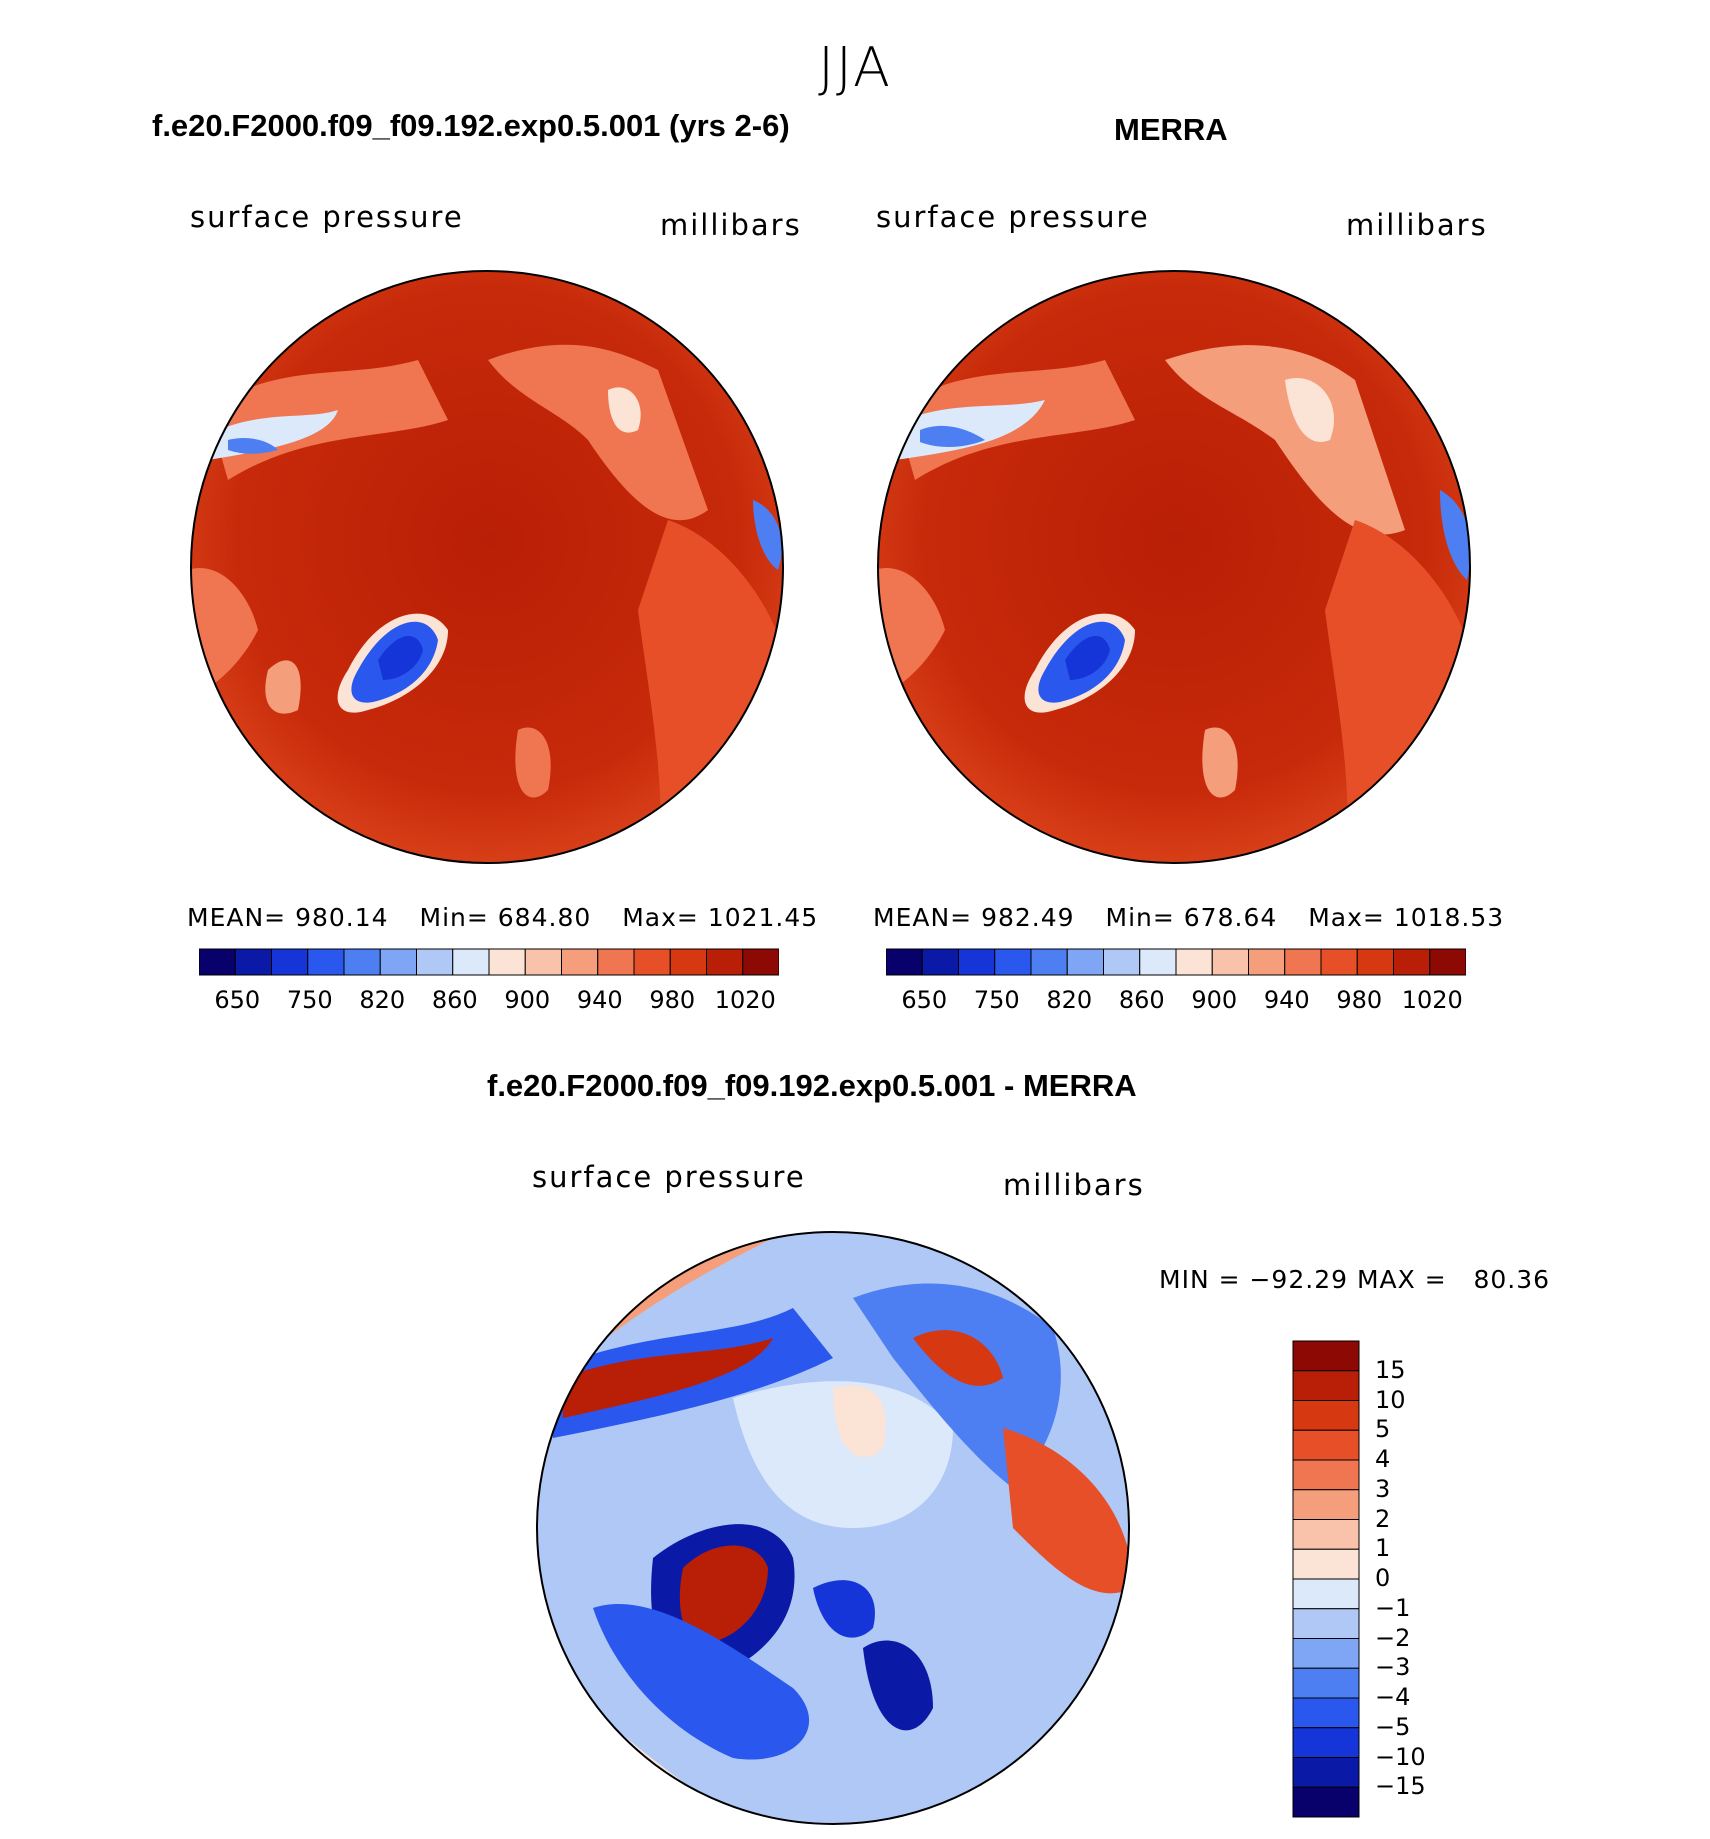 The image size is (1710, 1839). What do you see at coordinates (599, 1000) in the screenshot?
I see `panel-model-colorbar-tick-label: 940` at bounding box center [599, 1000].